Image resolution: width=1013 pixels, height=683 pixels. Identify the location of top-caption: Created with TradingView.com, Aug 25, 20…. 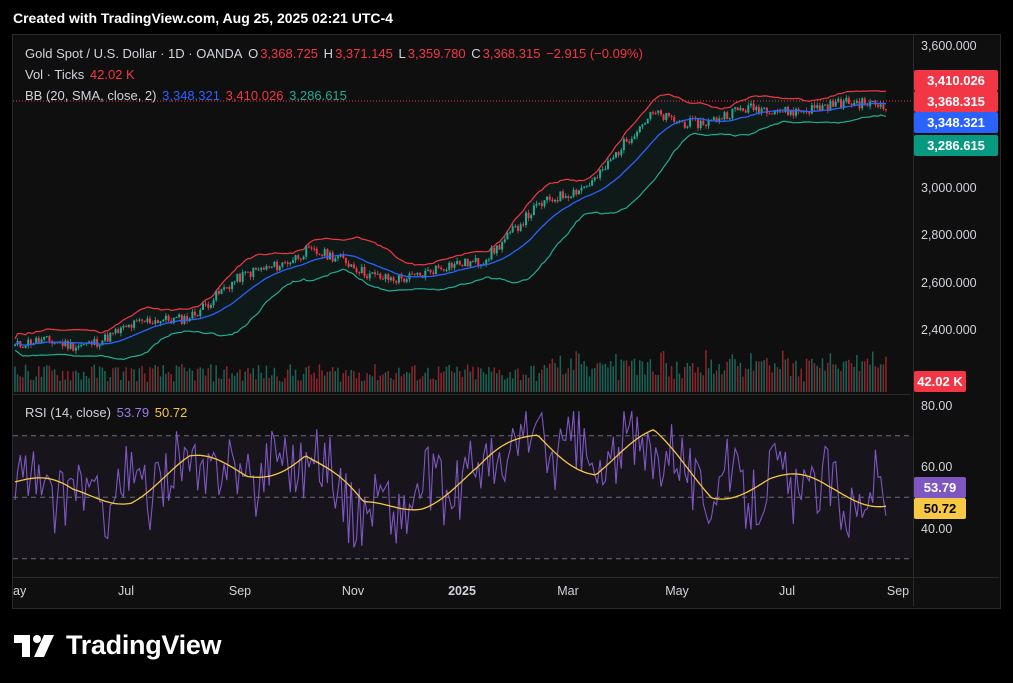
(203, 18).